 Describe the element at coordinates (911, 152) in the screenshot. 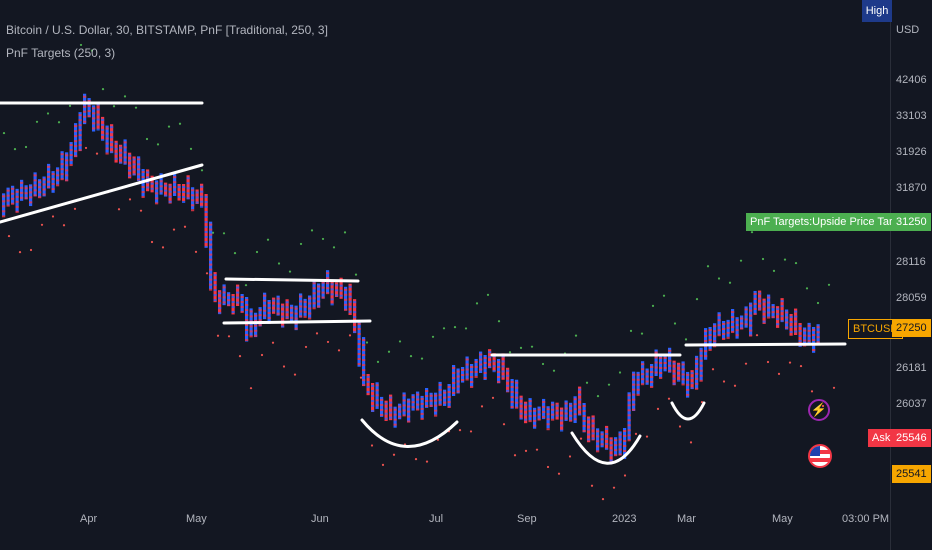

I see `price-tick: 31926` at that location.